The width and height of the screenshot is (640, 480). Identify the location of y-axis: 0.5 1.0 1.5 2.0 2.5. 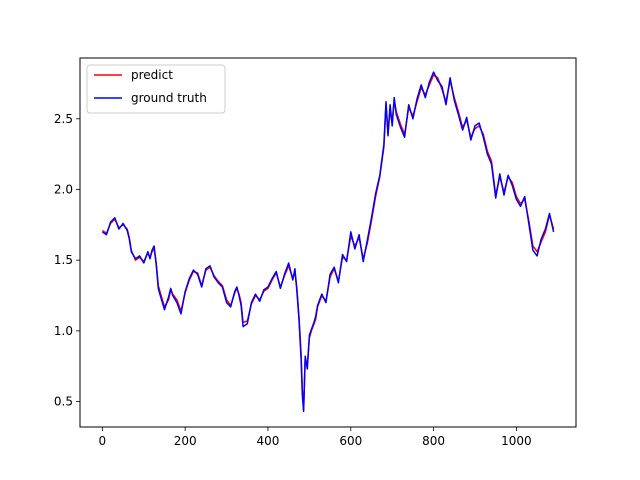
(67, 260).